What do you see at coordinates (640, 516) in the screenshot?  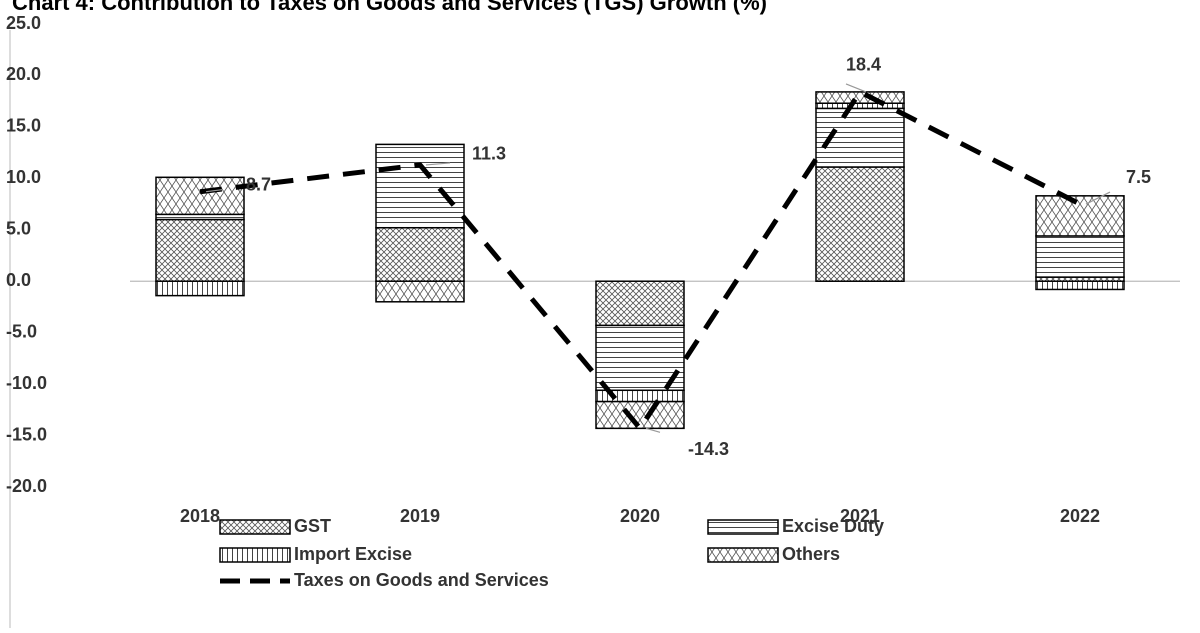 I see `x-tick-label: 2020` at bounding box center [640, 516].